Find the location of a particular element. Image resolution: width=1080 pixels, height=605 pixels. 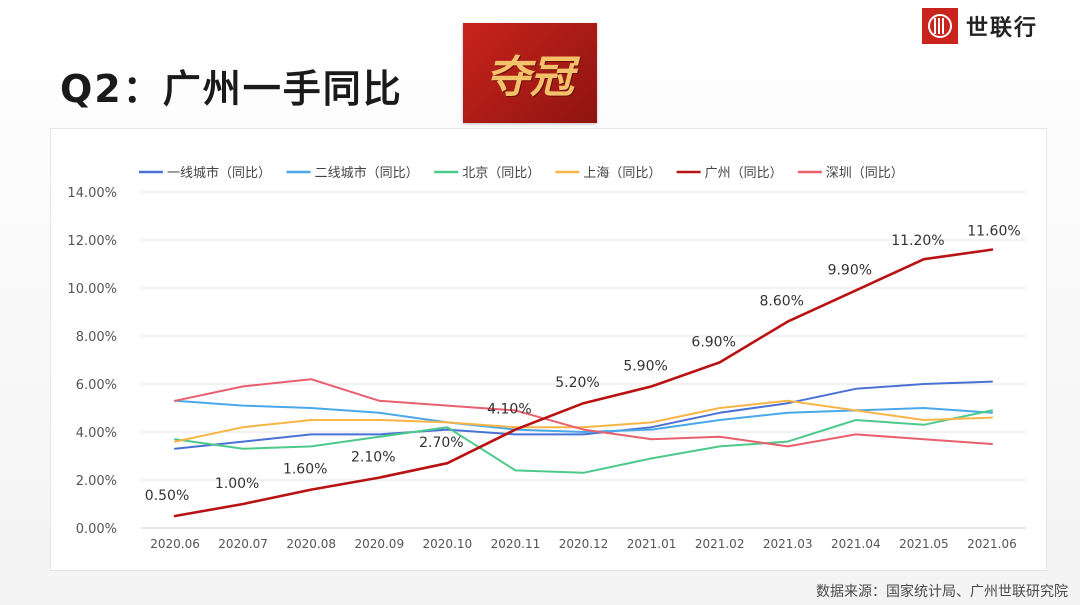

data-label: 8.60% is located at coordinates (781, 302).